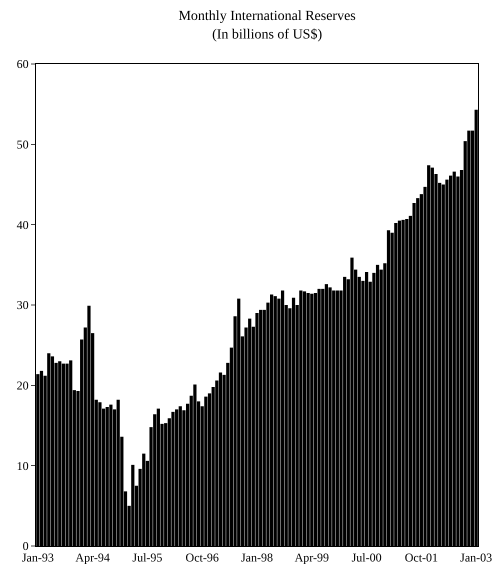 This screenshot has height=578, width=504. What do you see at coordinates (22, 64) in the screenshot?
I see `y-tick-label: 60` at bounding box center [22, 64].